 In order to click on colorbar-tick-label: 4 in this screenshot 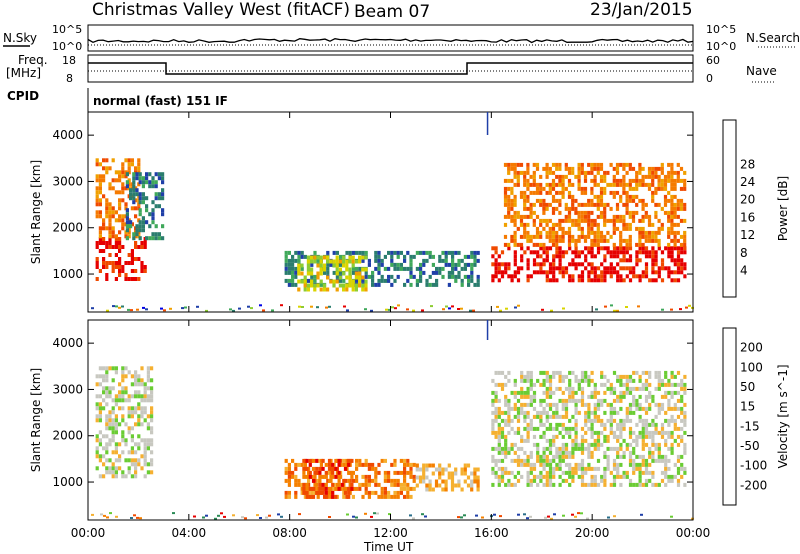, I will do `click(744, 270)`.